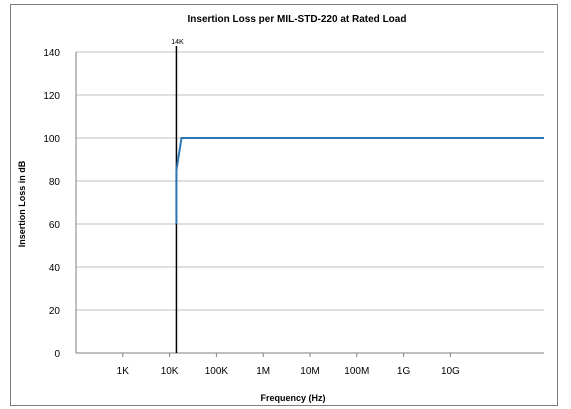 This screenshot has width=571, height=409. Describe the element at coordinates (51, 96) in the screenshot. I see `y-tick-label: 120` at that location.